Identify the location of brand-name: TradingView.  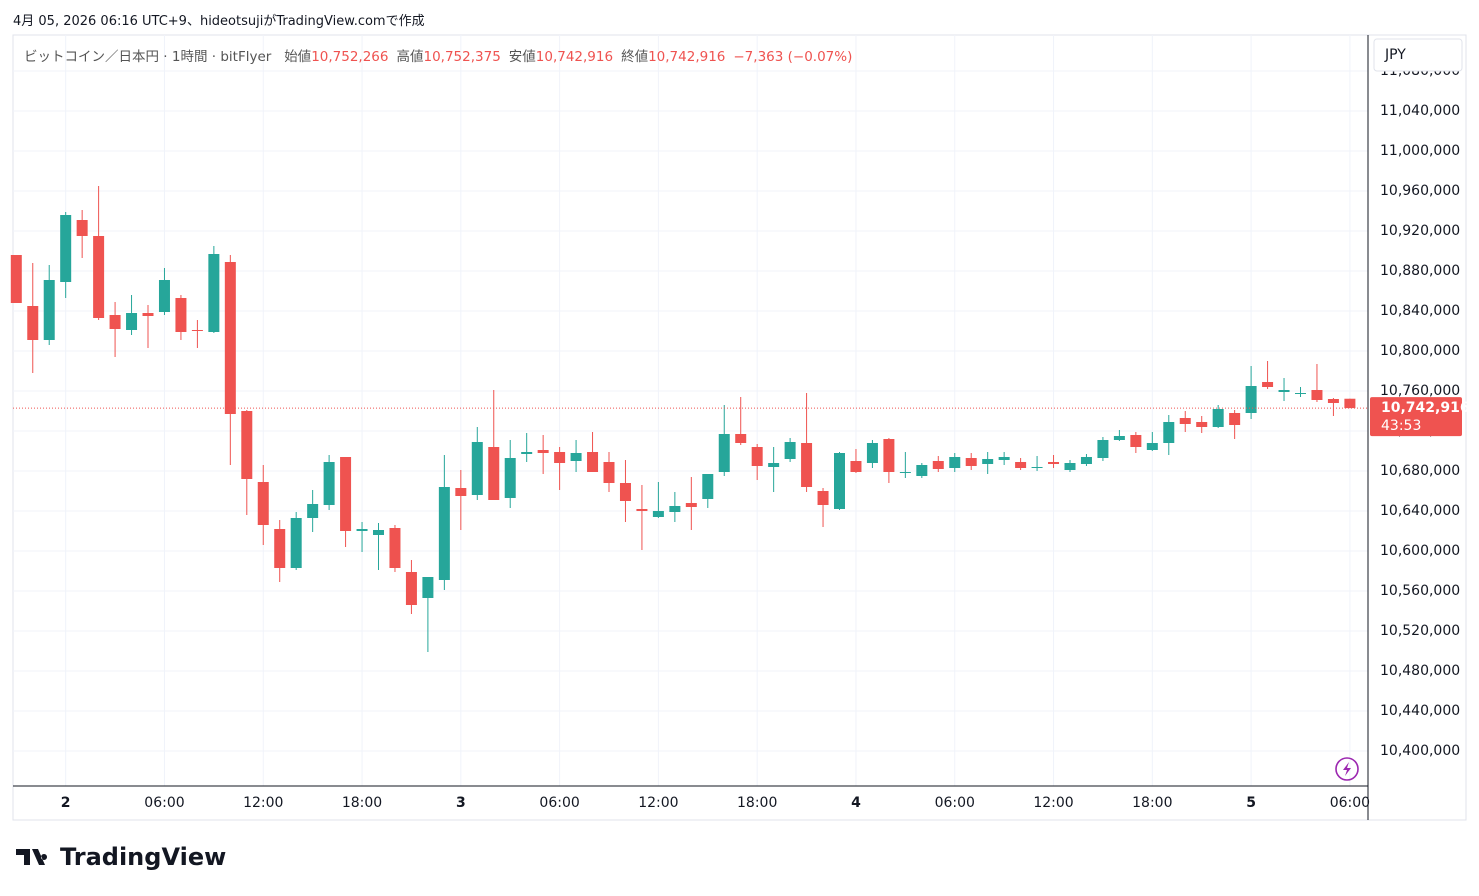
(143, 857).